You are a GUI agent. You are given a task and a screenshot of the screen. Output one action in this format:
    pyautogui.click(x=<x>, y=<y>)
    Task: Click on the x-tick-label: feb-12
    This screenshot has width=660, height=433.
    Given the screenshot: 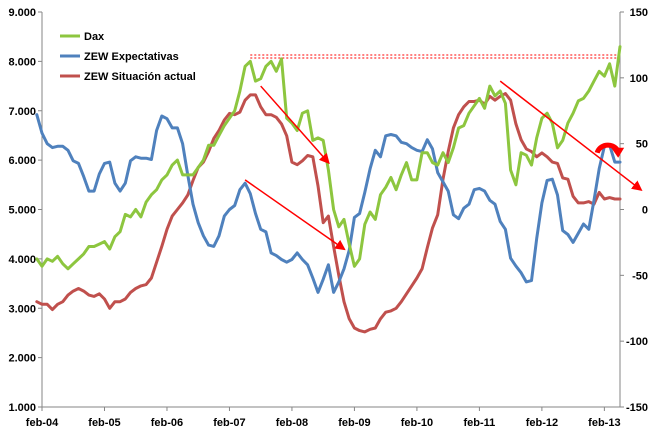 What is the action you would take?
    pyautogui.click(x=542, y=423)
    